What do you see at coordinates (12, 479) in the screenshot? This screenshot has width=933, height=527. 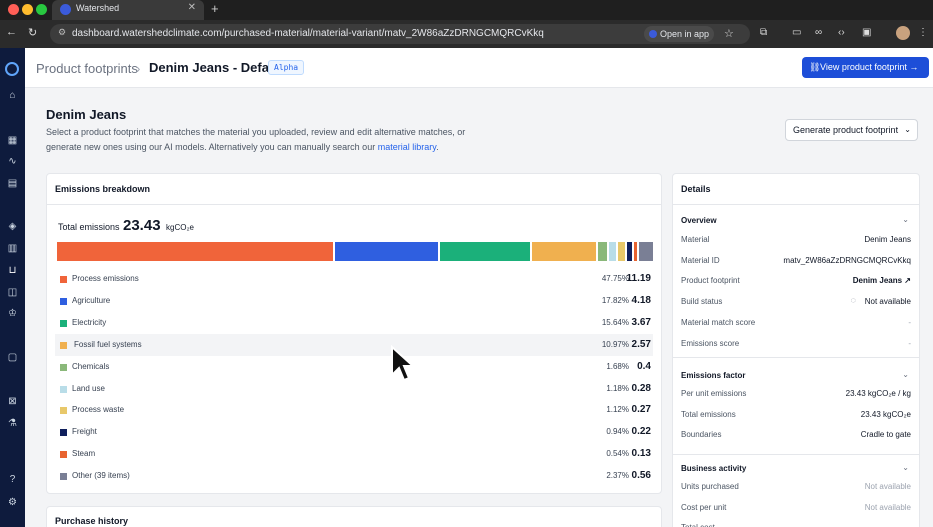 I see `help-icon: ?` at bounding box center [12, 479].